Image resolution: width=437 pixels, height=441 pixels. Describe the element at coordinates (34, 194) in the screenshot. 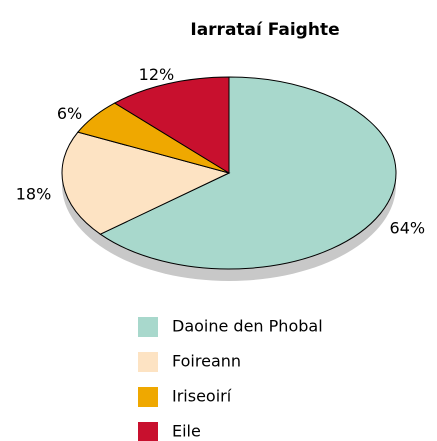

I see `data-label: 18%` at that location.